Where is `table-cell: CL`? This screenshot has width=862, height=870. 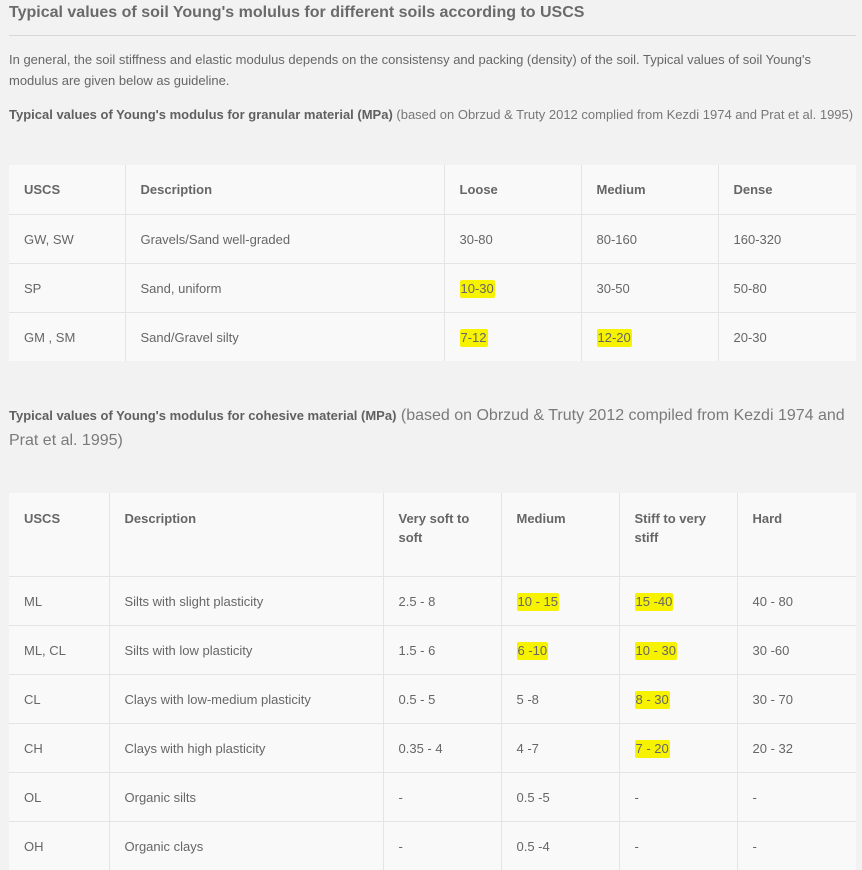
table-cell: CL is located at coordinates (59, 699).